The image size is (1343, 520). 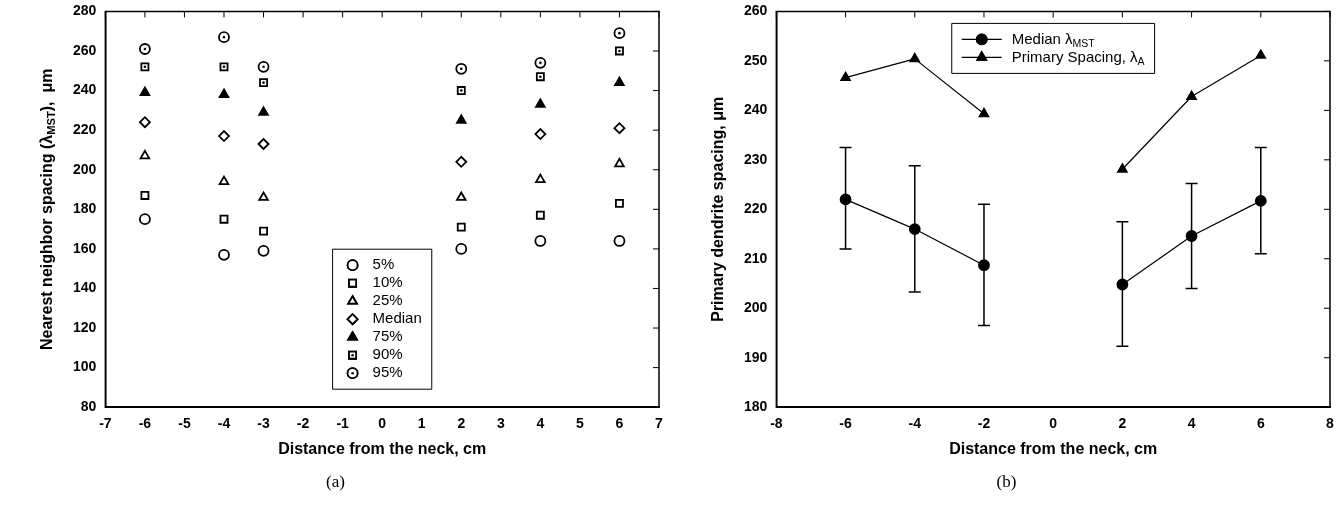 What do you see at coordinates (387, 354) in the screenshot?
I see `legend-label: 90%` at bounding box center [387, 354].